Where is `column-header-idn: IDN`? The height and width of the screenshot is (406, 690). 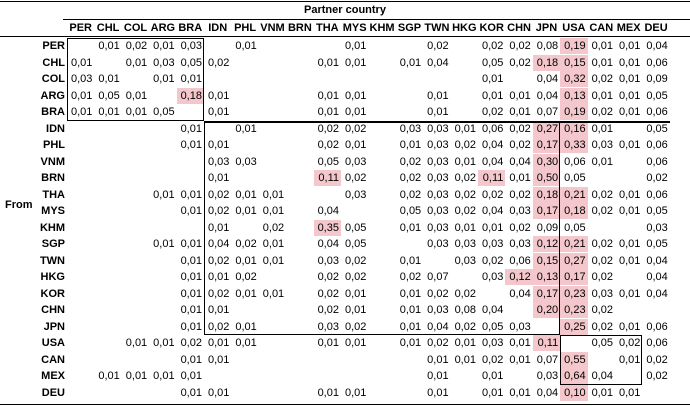 column-header-idn: IDN is located at coordinates (218, 28).